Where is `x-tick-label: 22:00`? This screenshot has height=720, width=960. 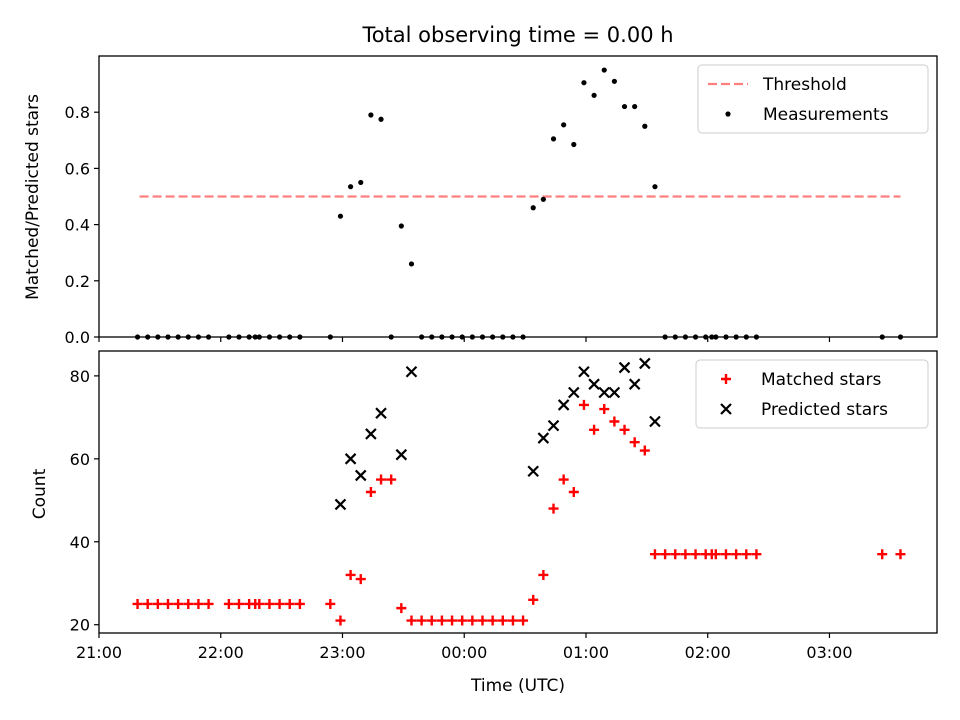
x-tick-label: 22:00 is located at coordinates (221, 652).